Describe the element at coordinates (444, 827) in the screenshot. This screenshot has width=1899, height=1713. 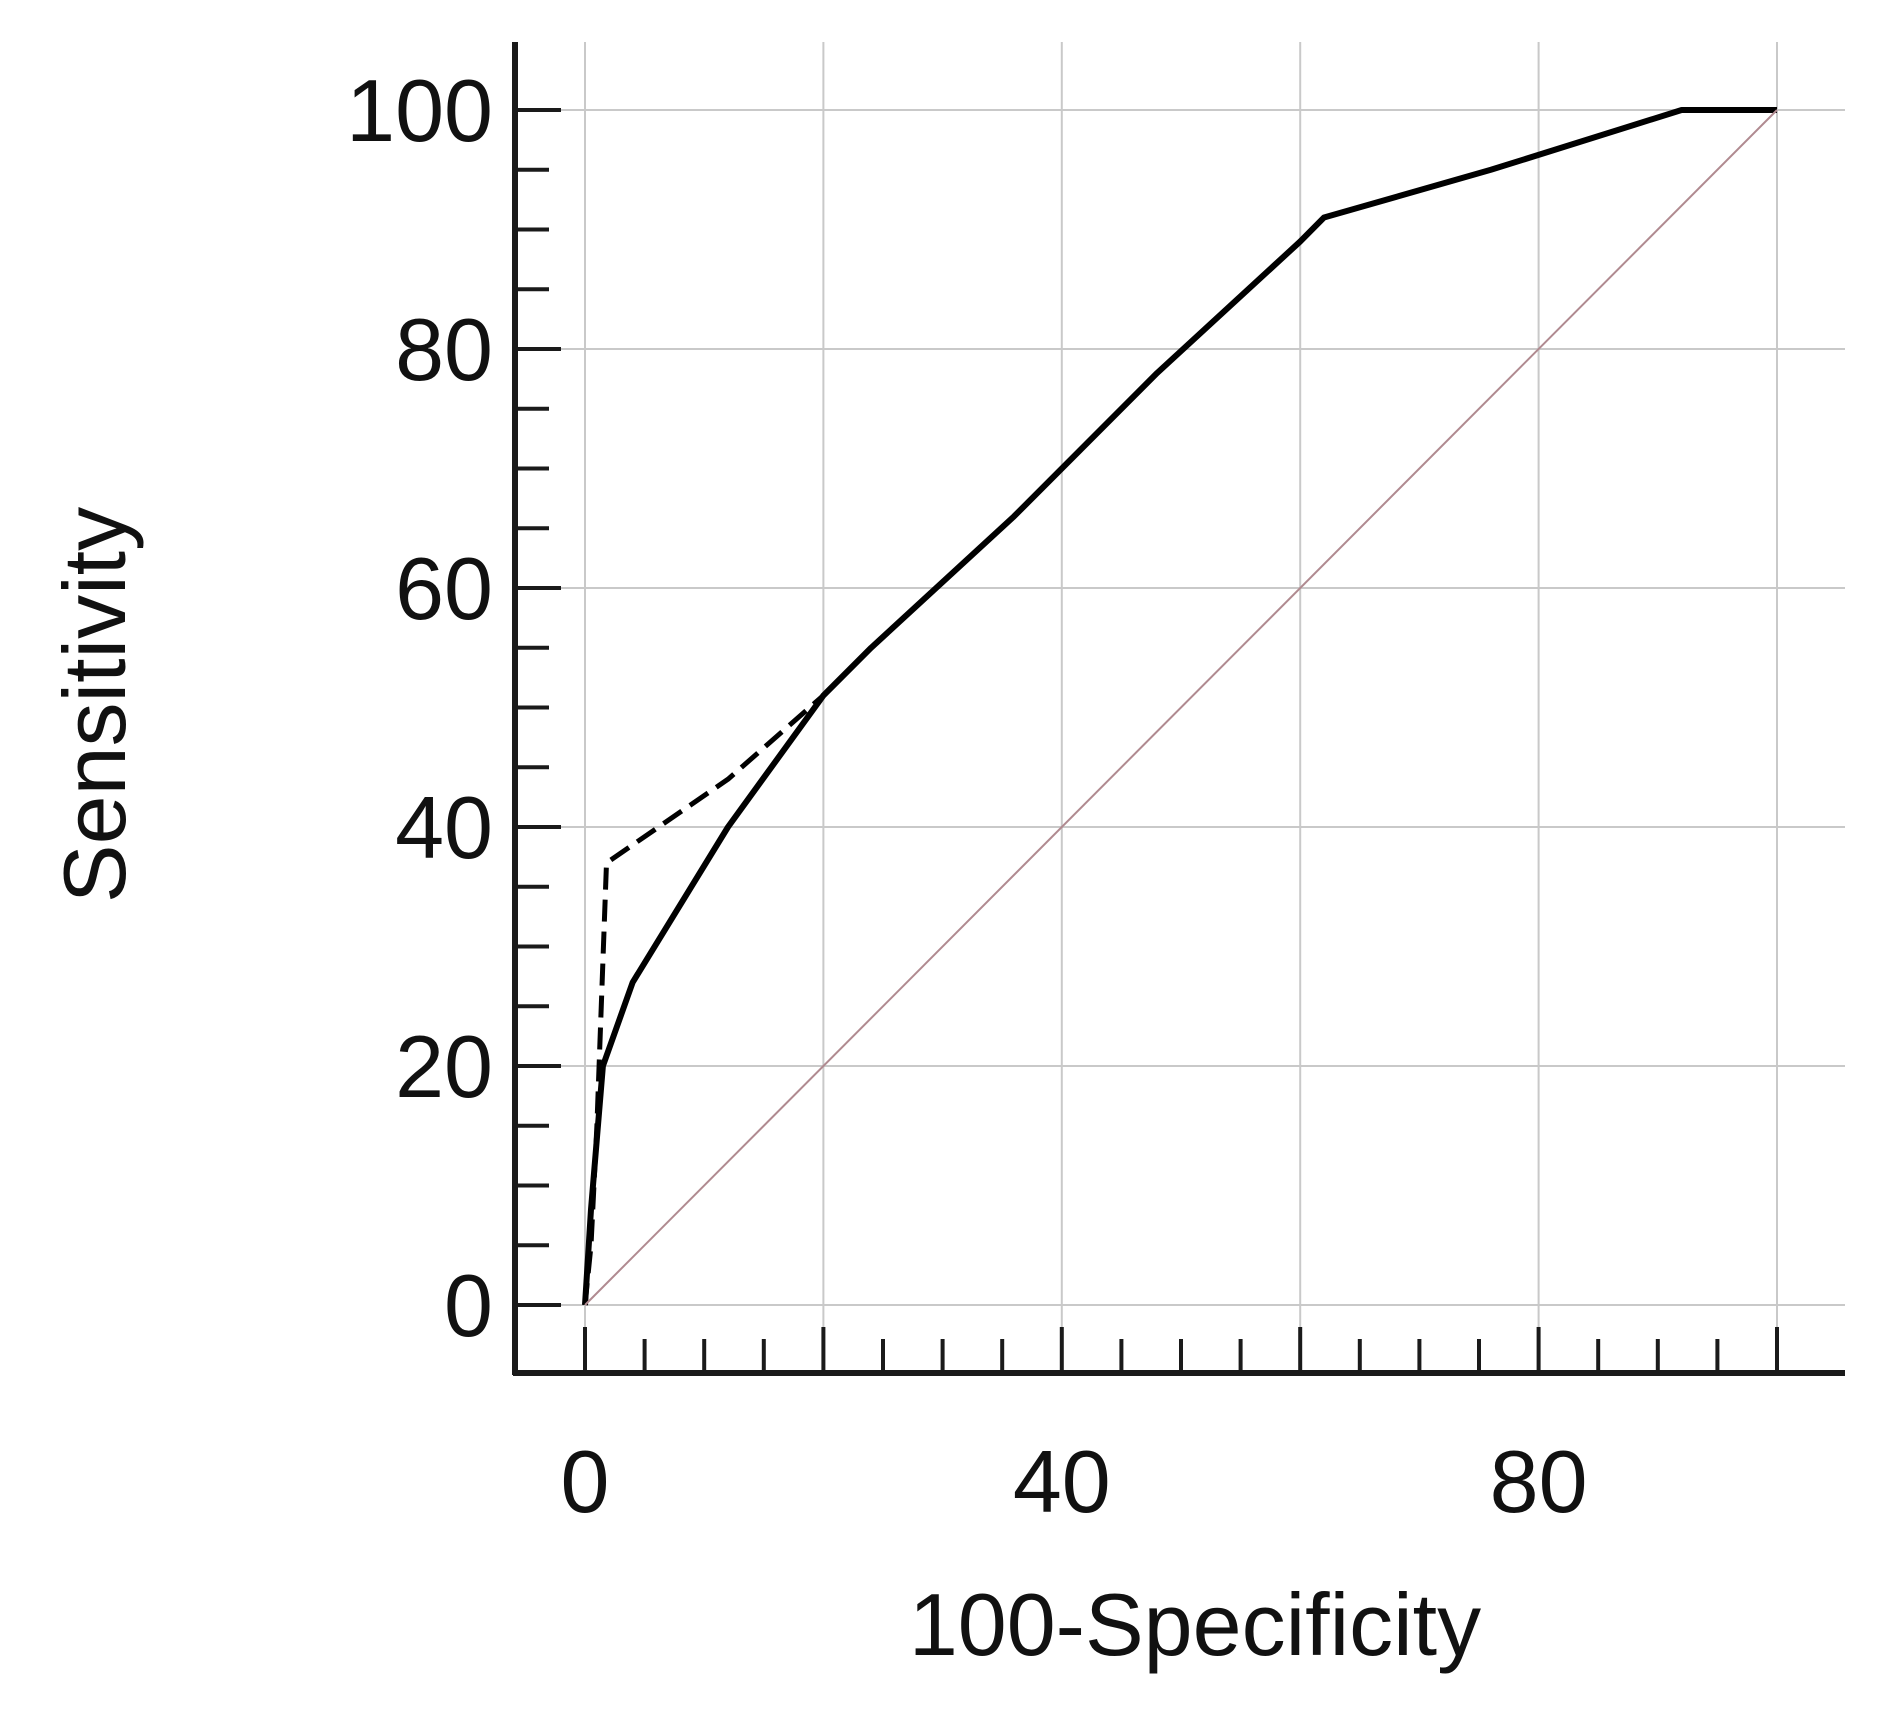
I see `y-tick-label: 40` at that location.